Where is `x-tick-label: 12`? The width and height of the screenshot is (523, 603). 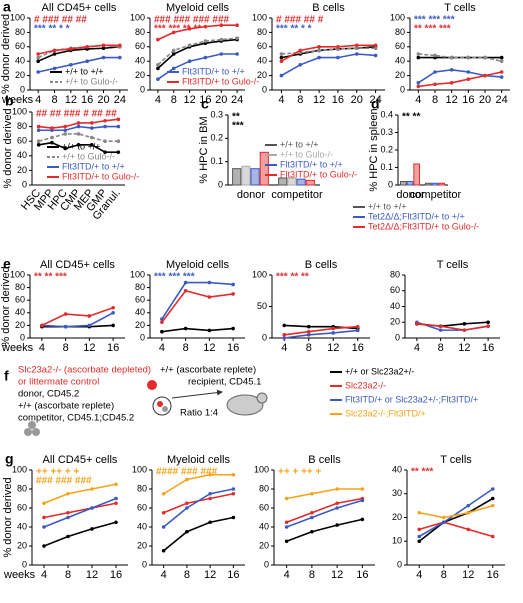 x-tick-label: 12 is located at coordinates (452, 100).